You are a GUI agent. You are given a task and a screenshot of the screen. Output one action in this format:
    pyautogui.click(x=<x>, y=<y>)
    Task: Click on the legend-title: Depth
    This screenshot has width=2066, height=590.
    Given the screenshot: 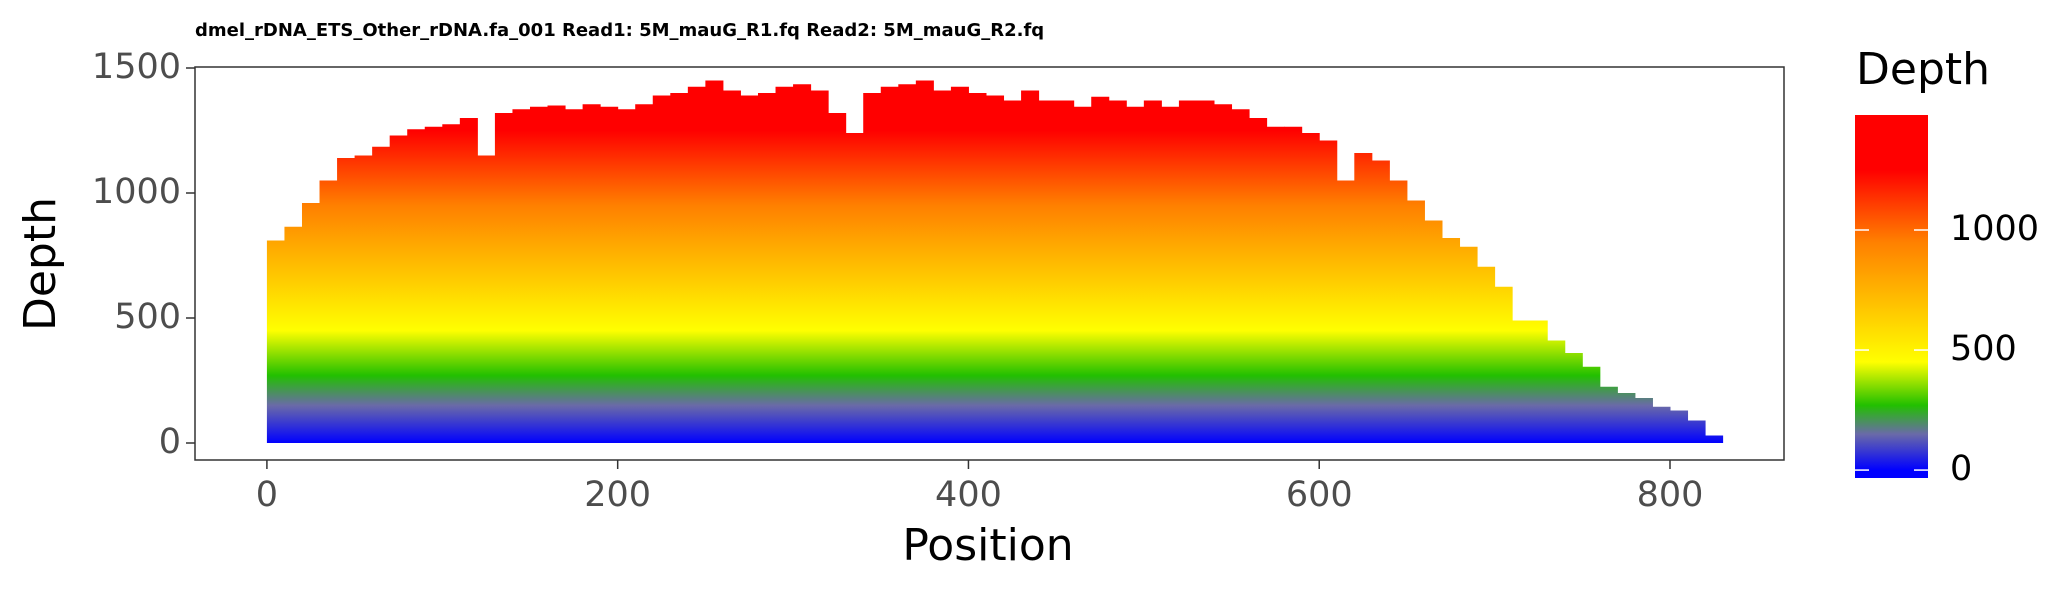 What is the action you would take?
    pyautogui.click(x=1923, y=69)
    